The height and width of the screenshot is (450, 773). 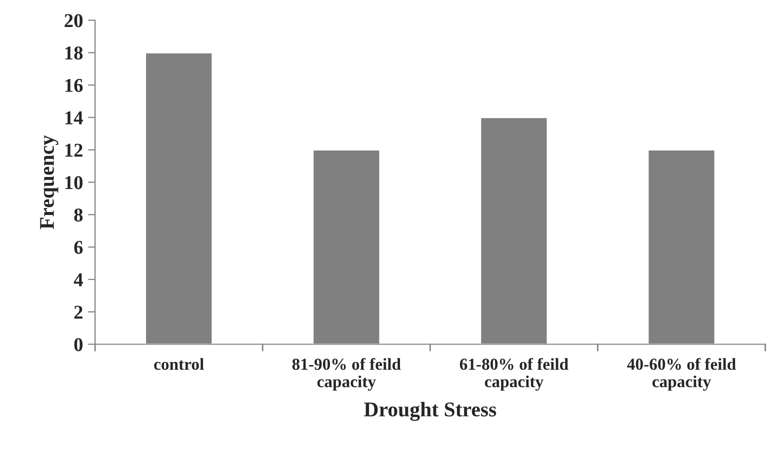 What do you see at coordinates (74, 117) in the screenshot?
I see `y-tick-label: 14` at bounding box center [74, 117].